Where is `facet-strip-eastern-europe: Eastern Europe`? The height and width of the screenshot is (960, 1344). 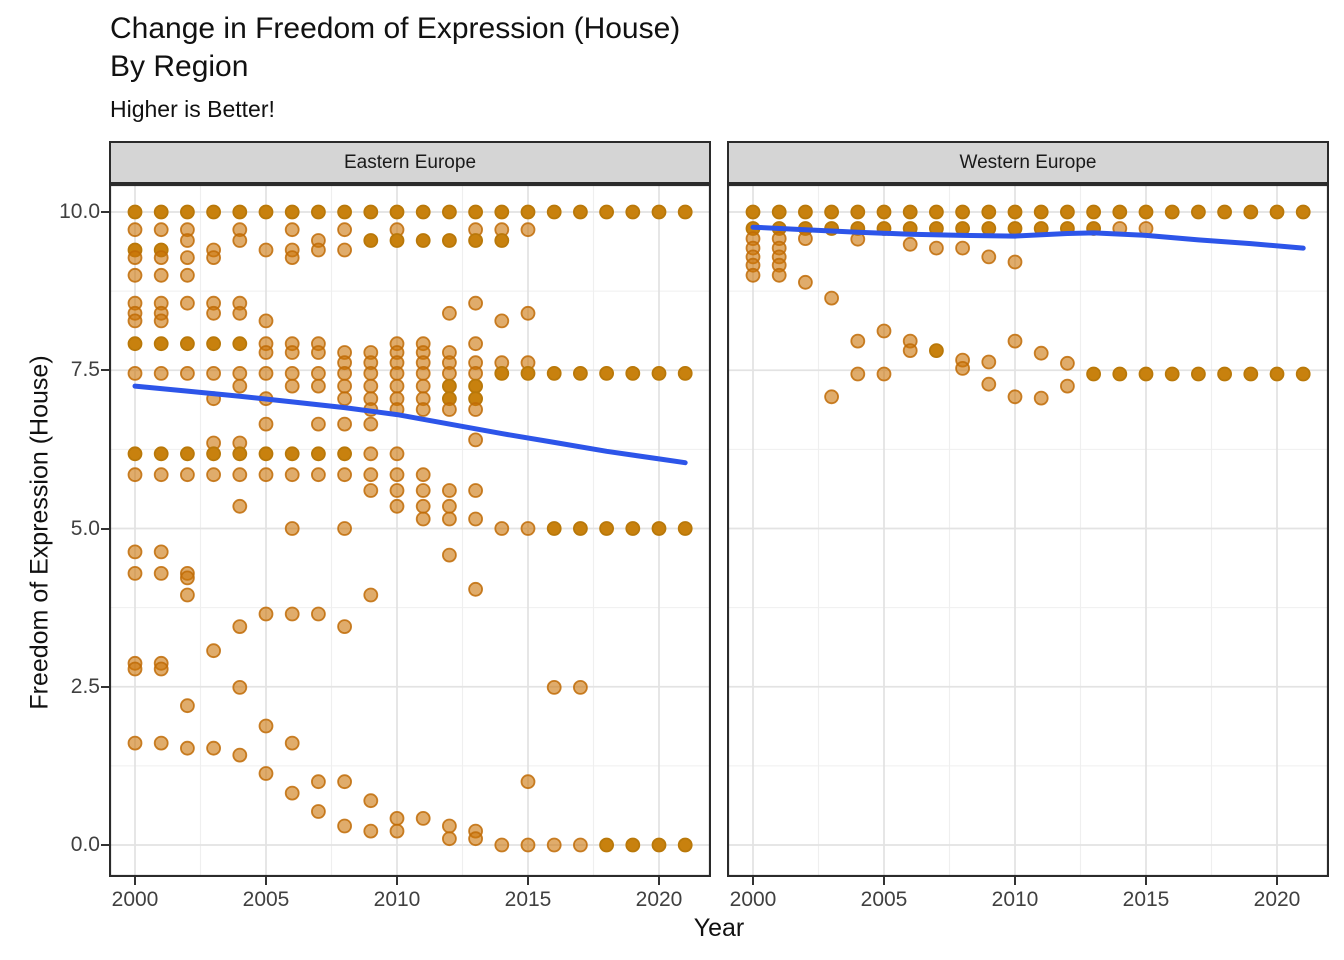
facet-strip-eastern-europe: Eastern Europe is located at coordinates (410, 162).